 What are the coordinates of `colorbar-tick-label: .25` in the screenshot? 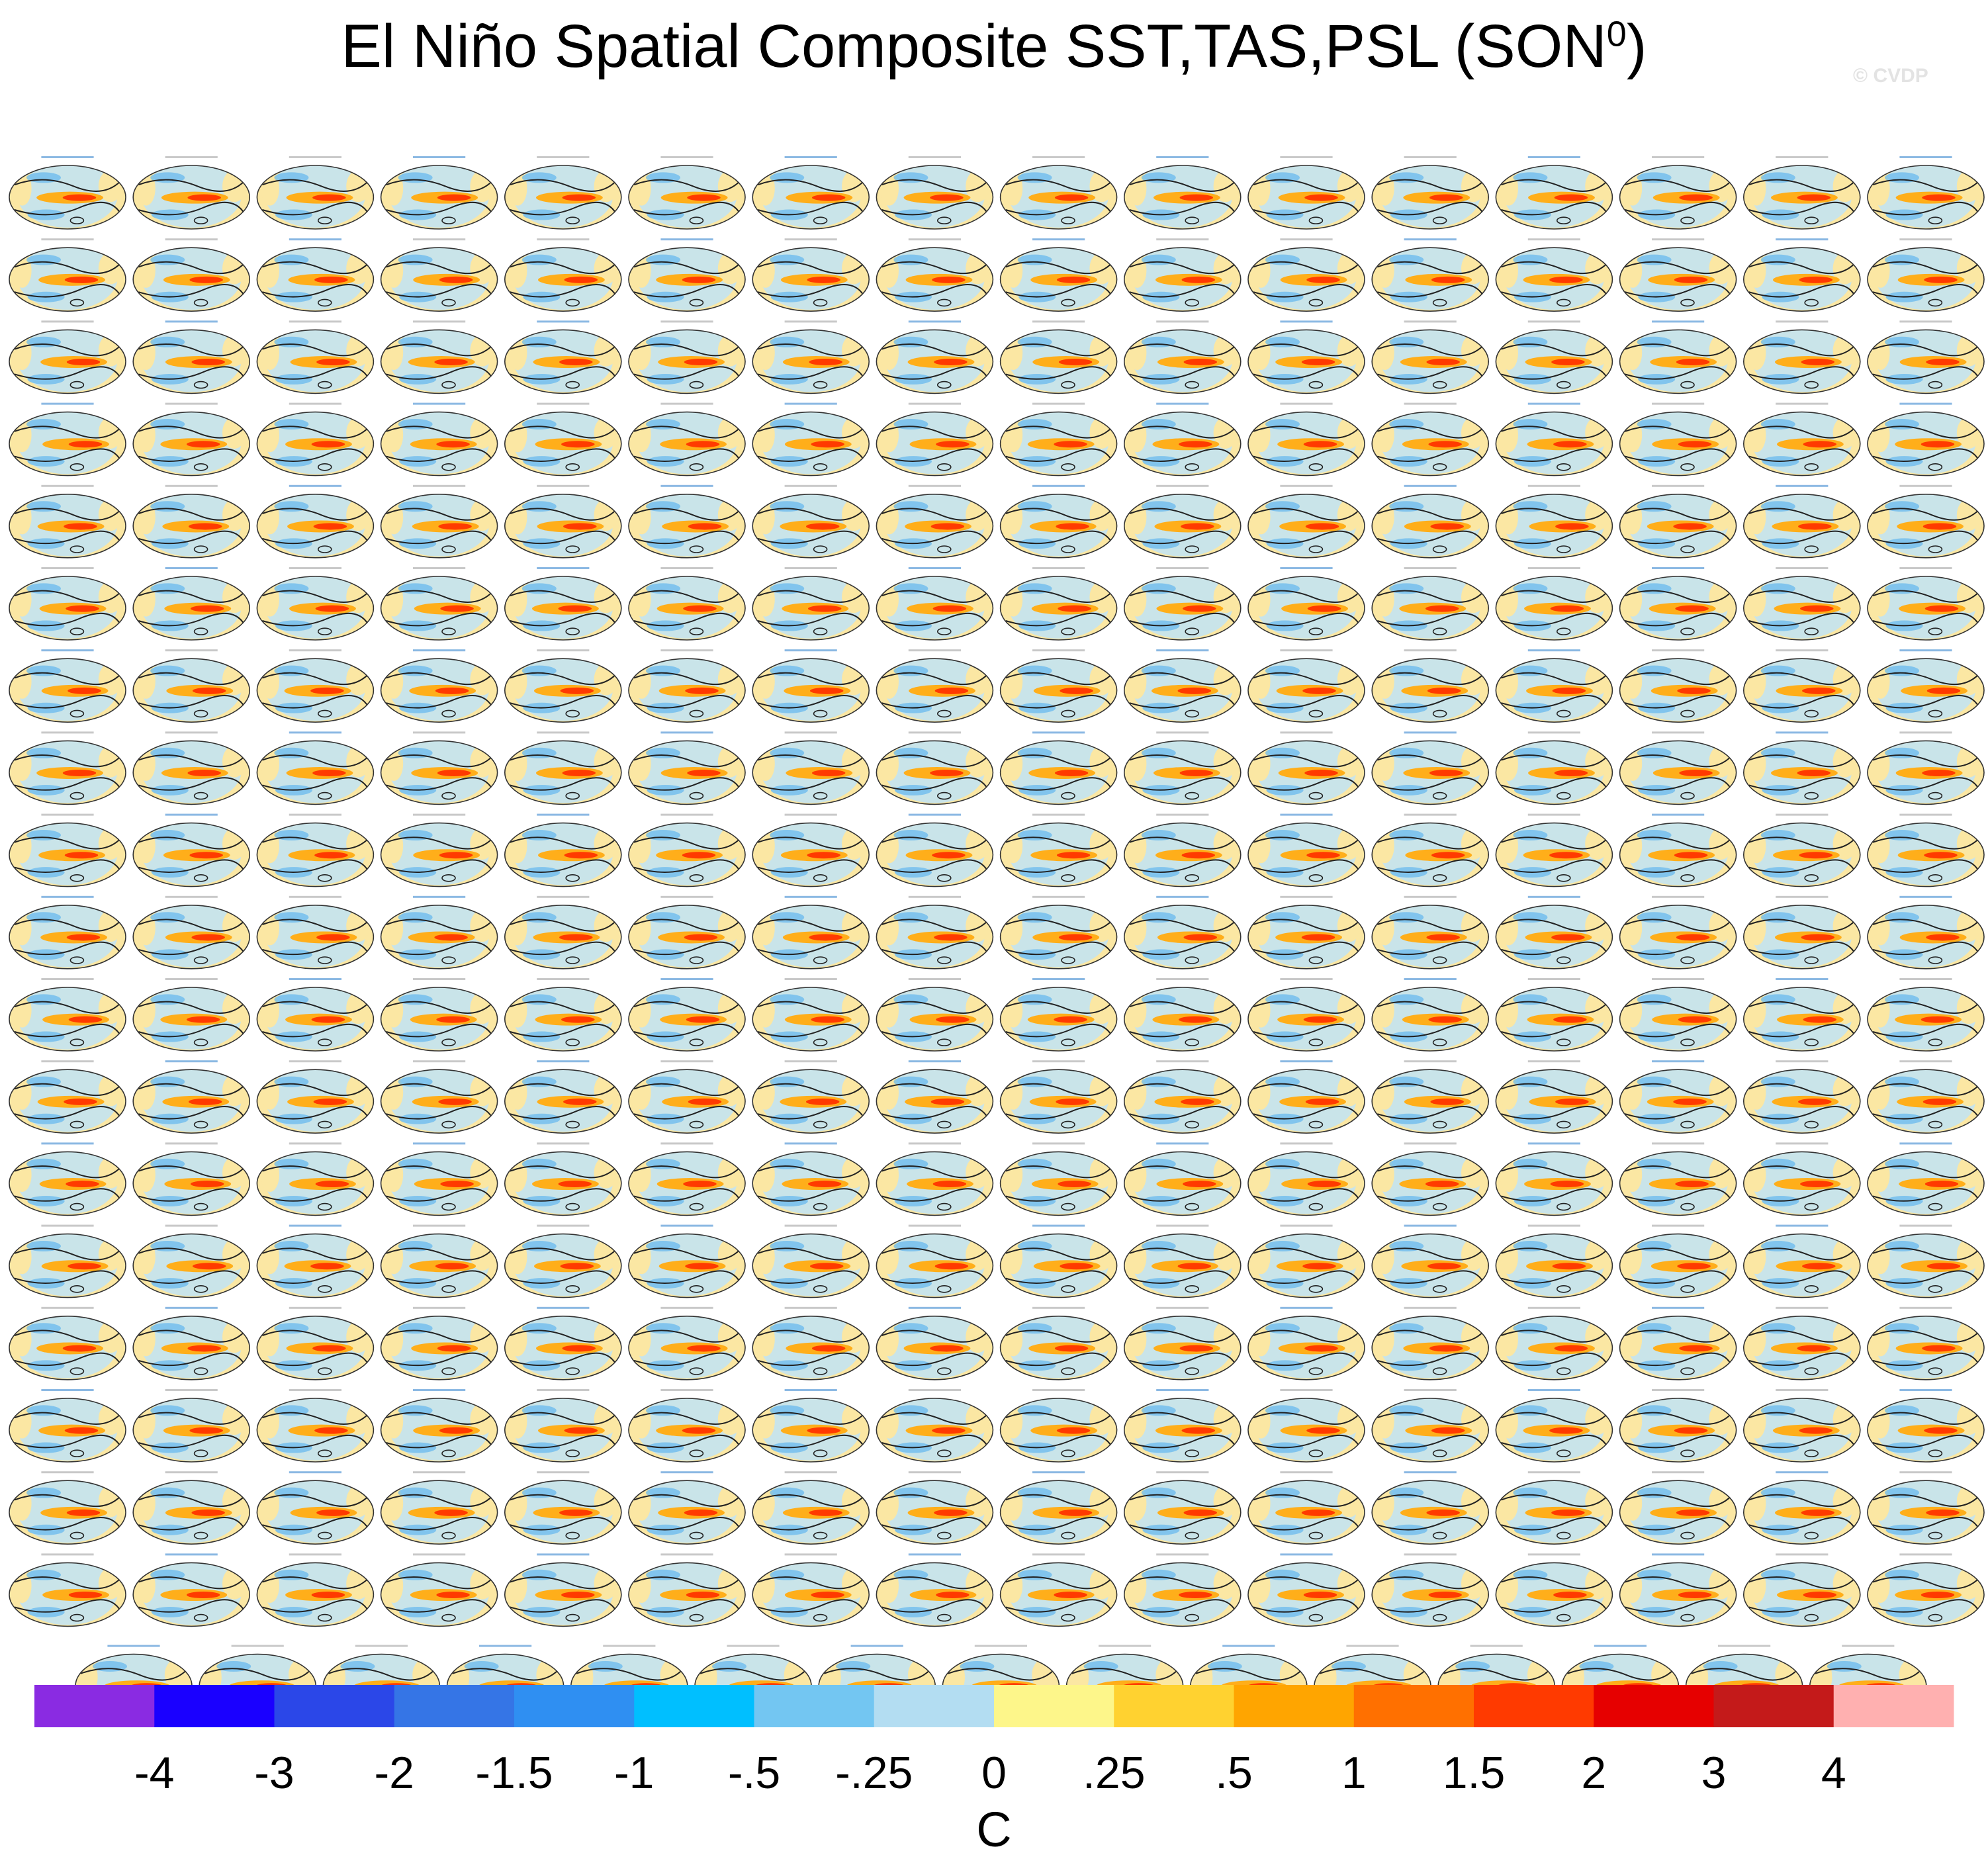 It's located at (1114, 1773).